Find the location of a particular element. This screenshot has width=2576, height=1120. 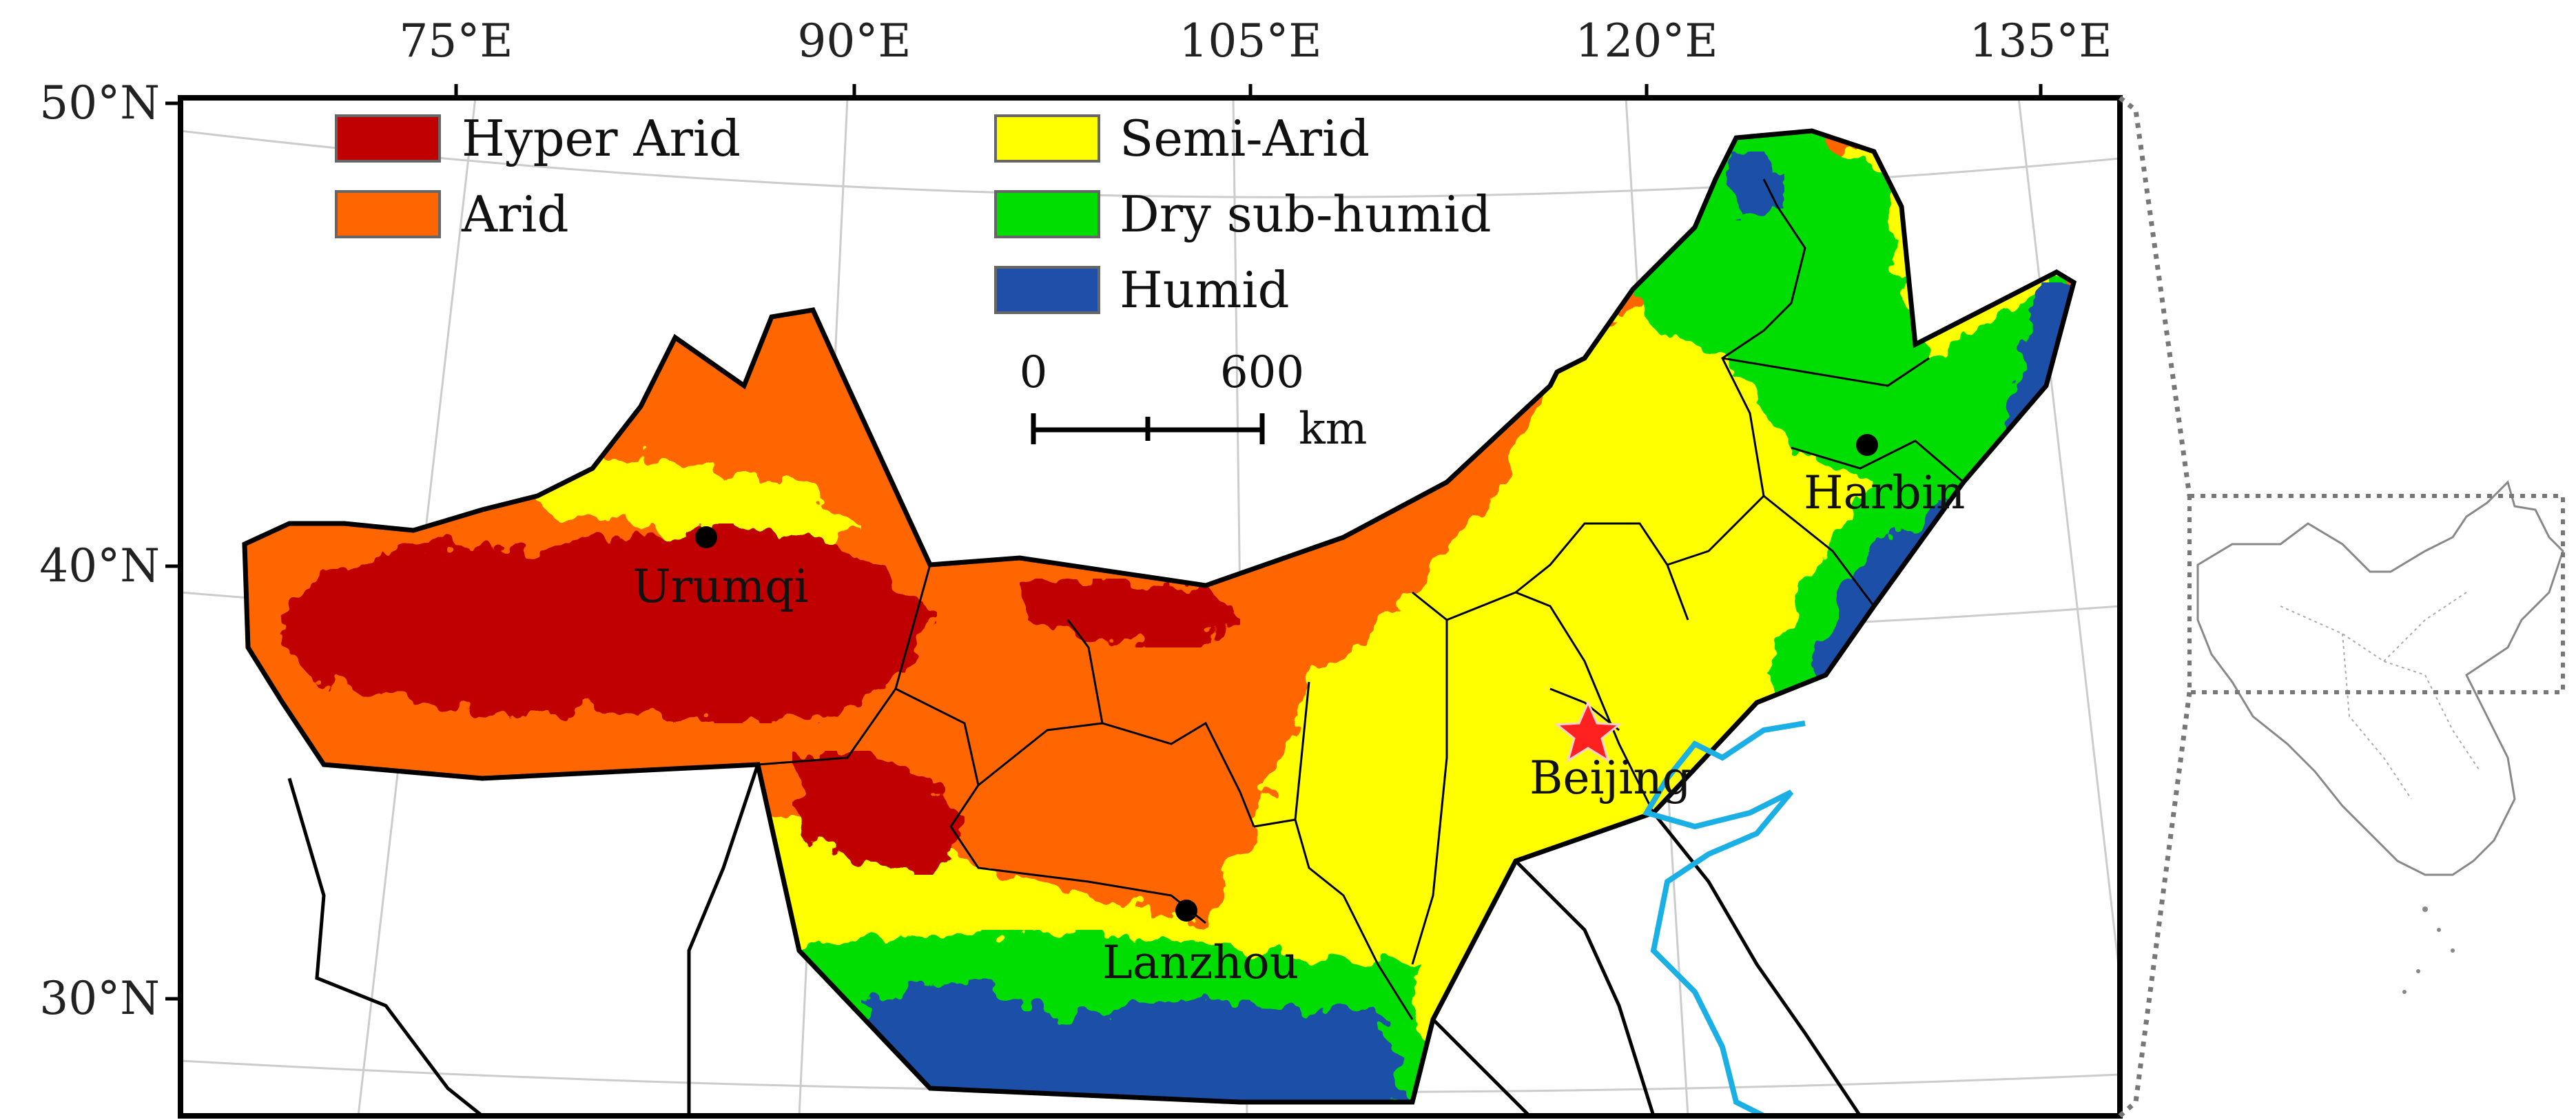

legend-label-arid: Arid is located at coordinates (515, 214).